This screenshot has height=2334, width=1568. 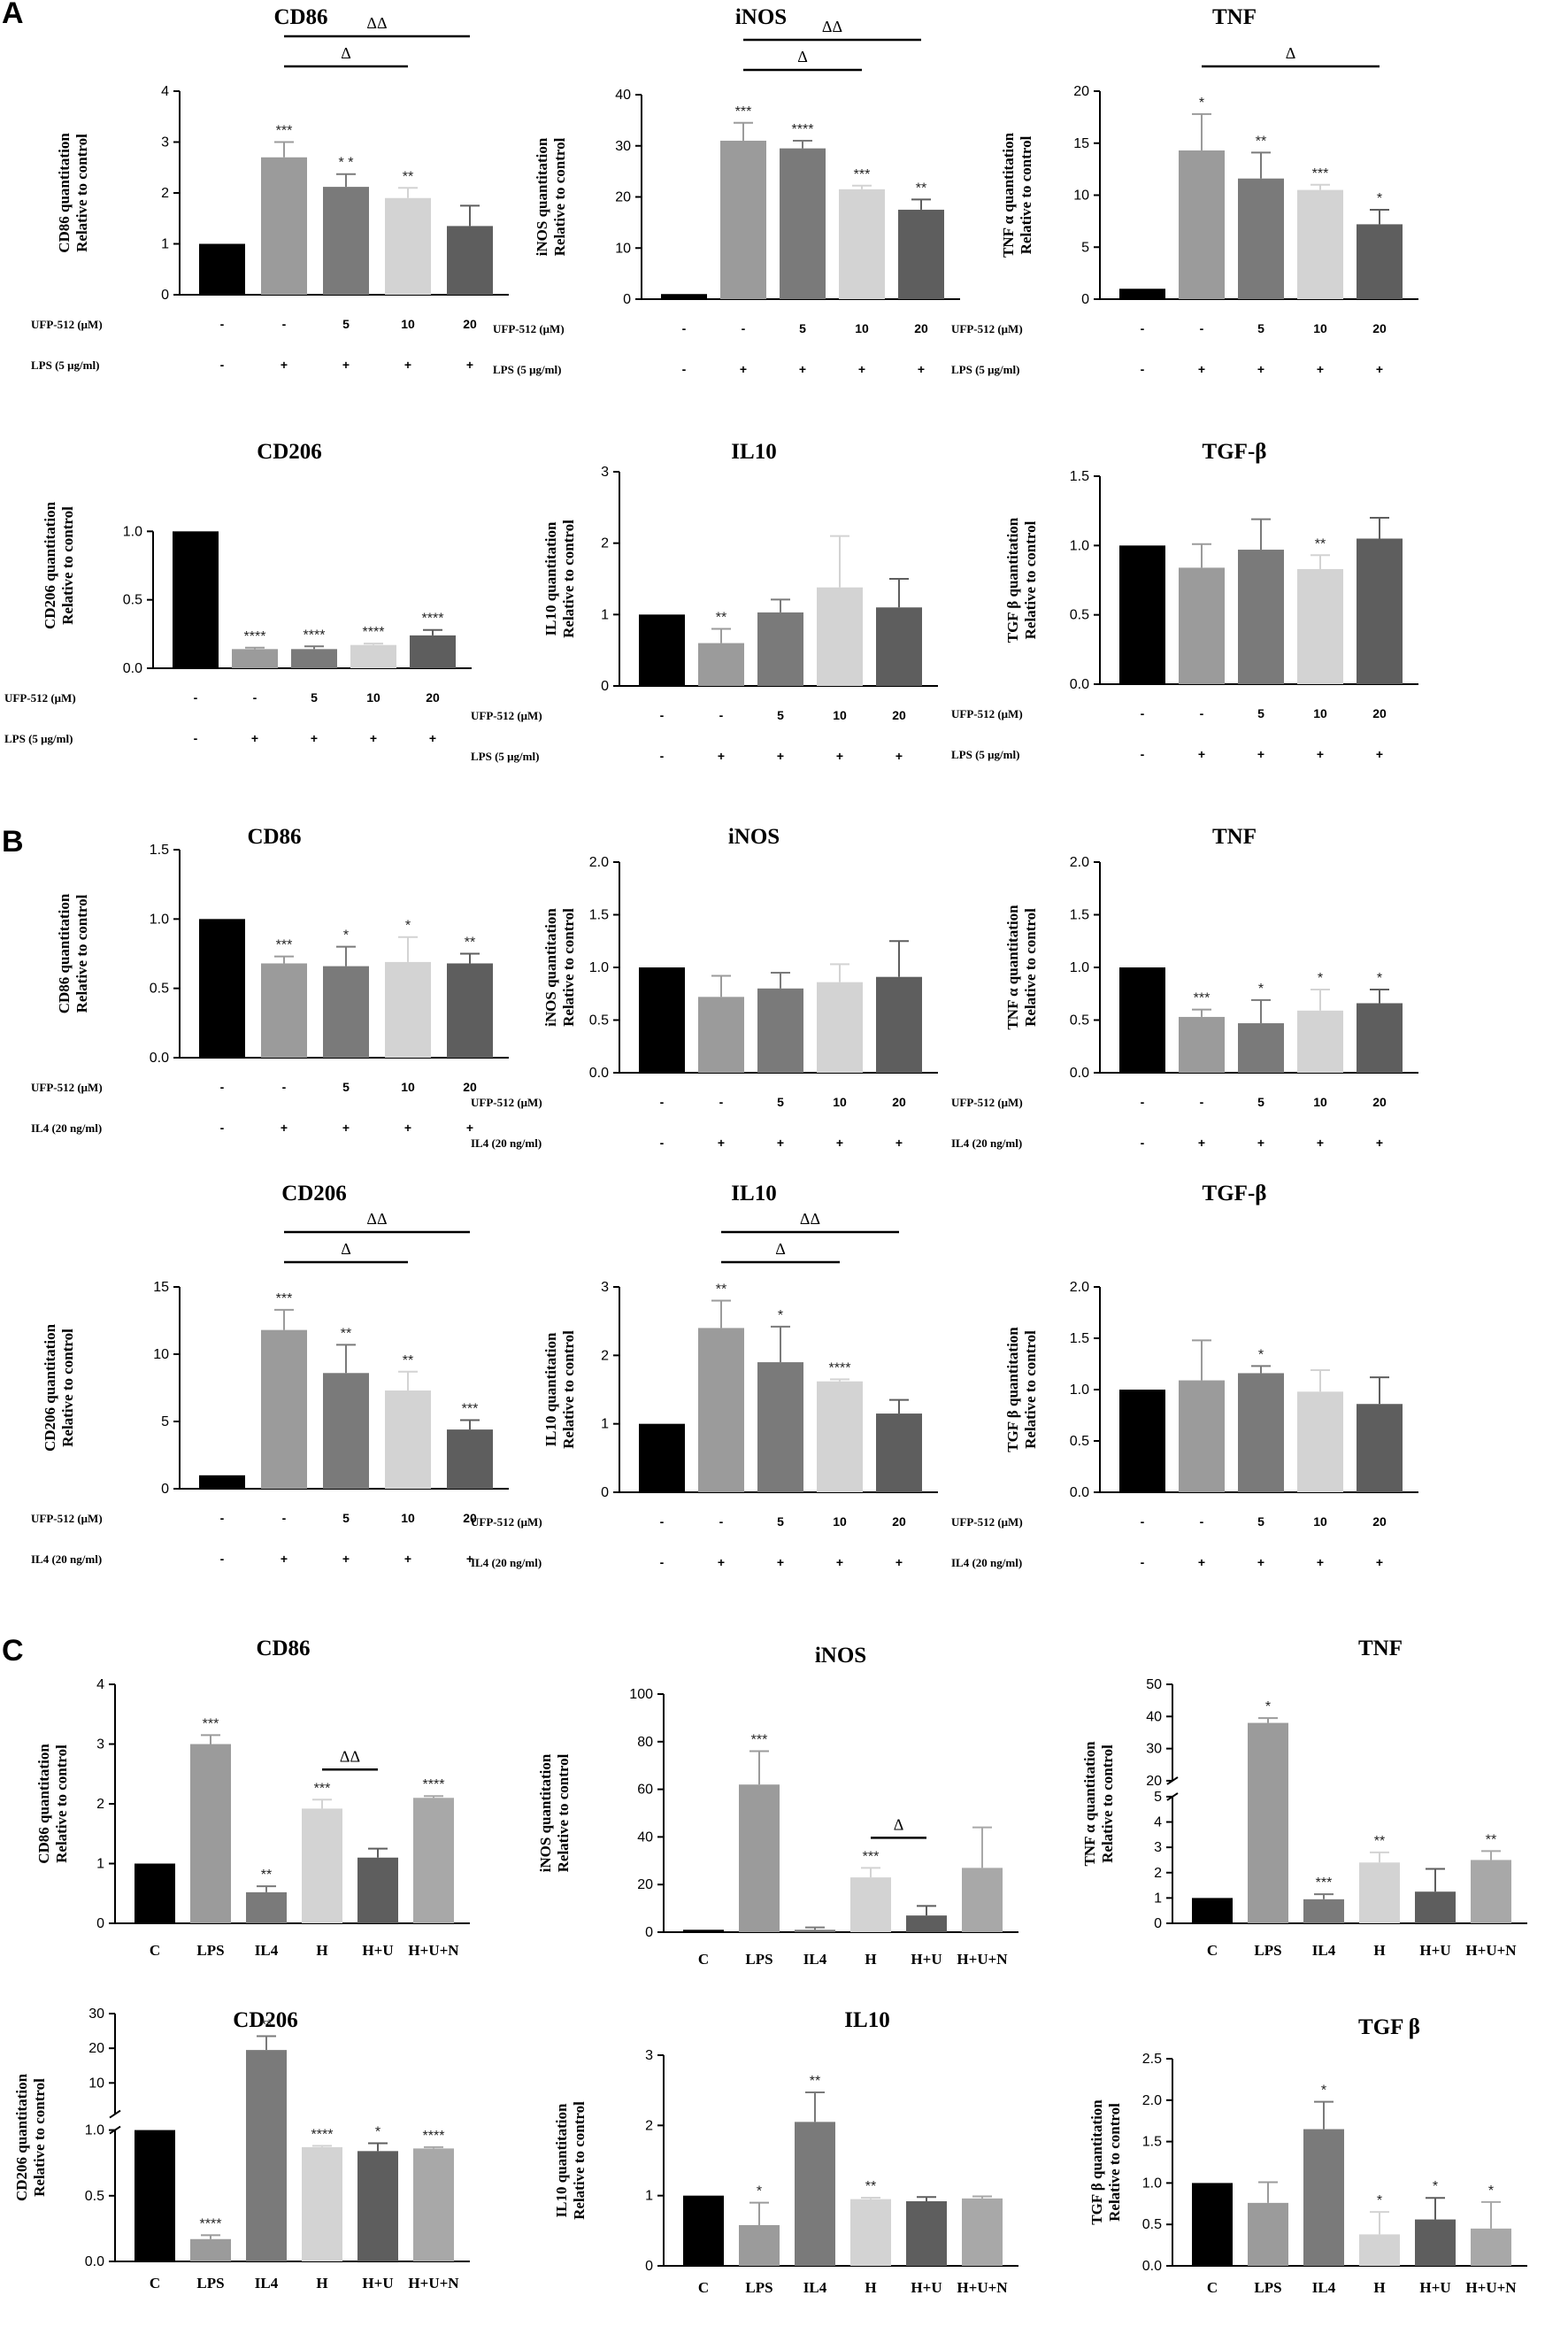 I want to click on y-tick-label: 10, so click(x=623, y=248).